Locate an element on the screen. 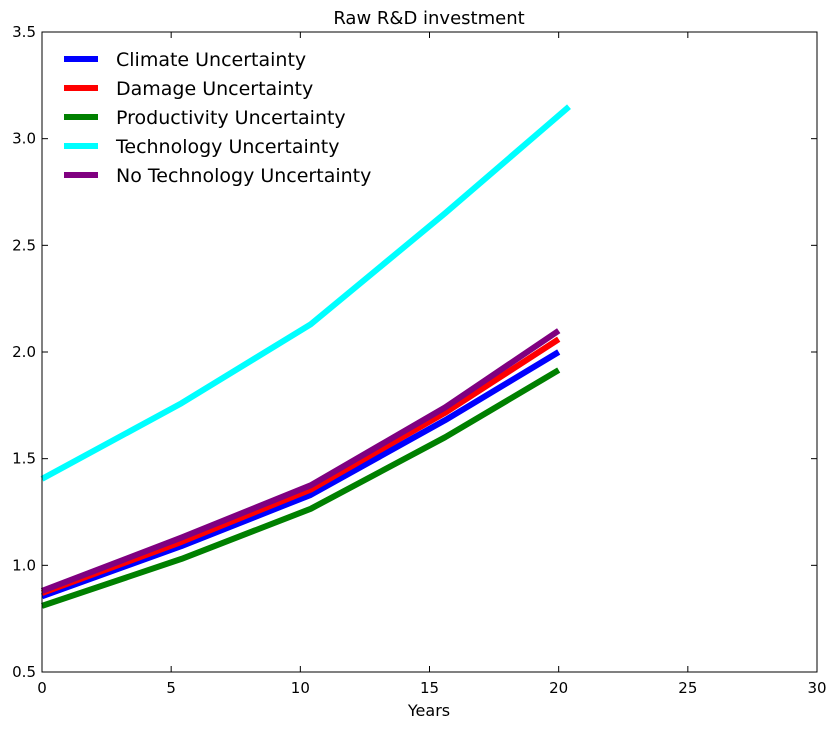  y-tick-label: 2.5 is located at coordinates (24, 245).